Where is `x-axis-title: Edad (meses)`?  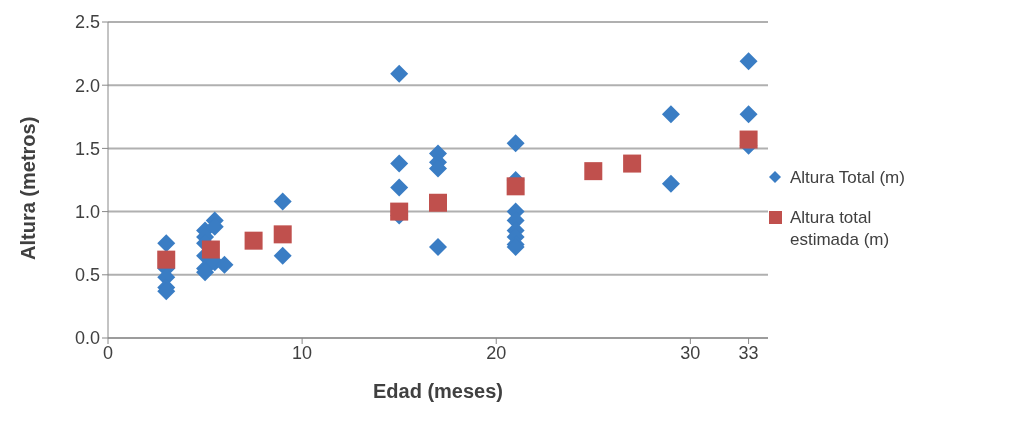 x-axis-title: Edad (meses) is located at coordinates (438, 391).